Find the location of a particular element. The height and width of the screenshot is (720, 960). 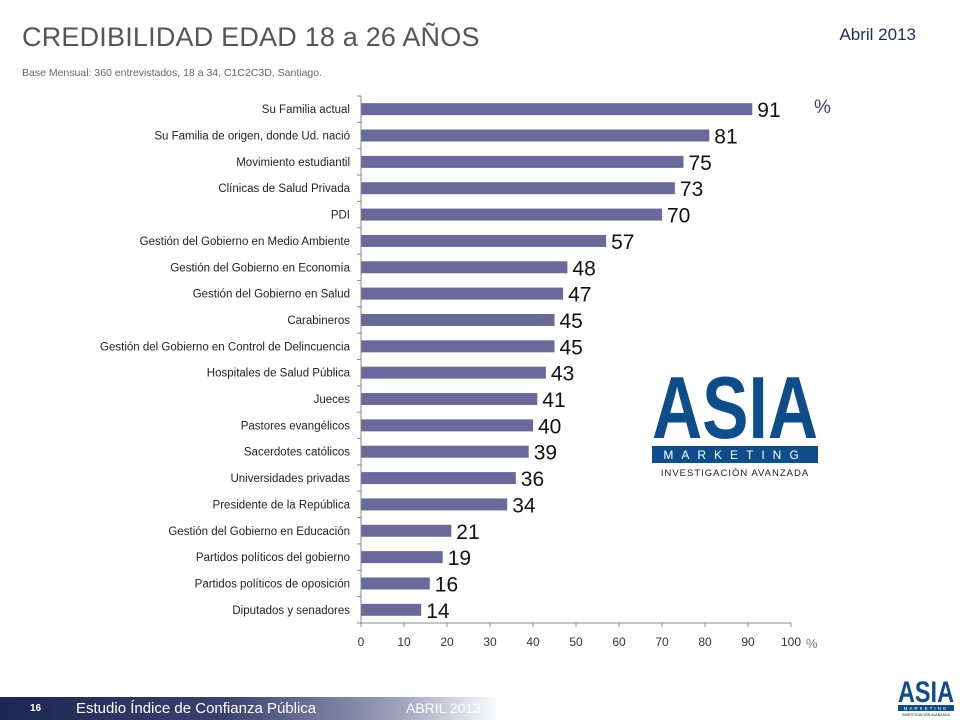

x-tick-label: 80 is located at coordinates (705, 642).